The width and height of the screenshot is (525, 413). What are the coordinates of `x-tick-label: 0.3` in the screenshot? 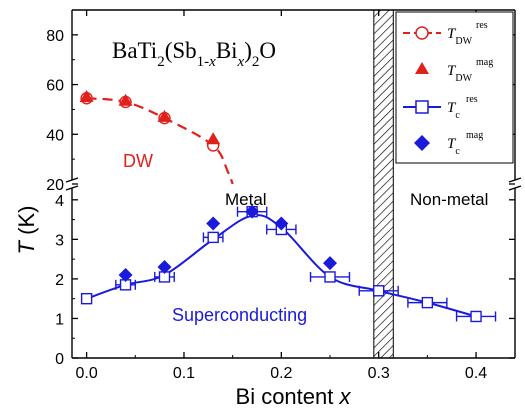 It's located at (379, 373).